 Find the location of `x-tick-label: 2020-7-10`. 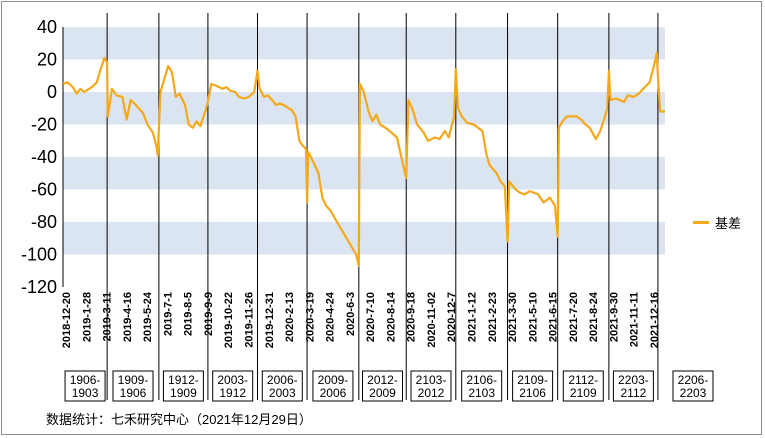

x-tick-label: 2020-7-10 is located at coordinates (371, 317).